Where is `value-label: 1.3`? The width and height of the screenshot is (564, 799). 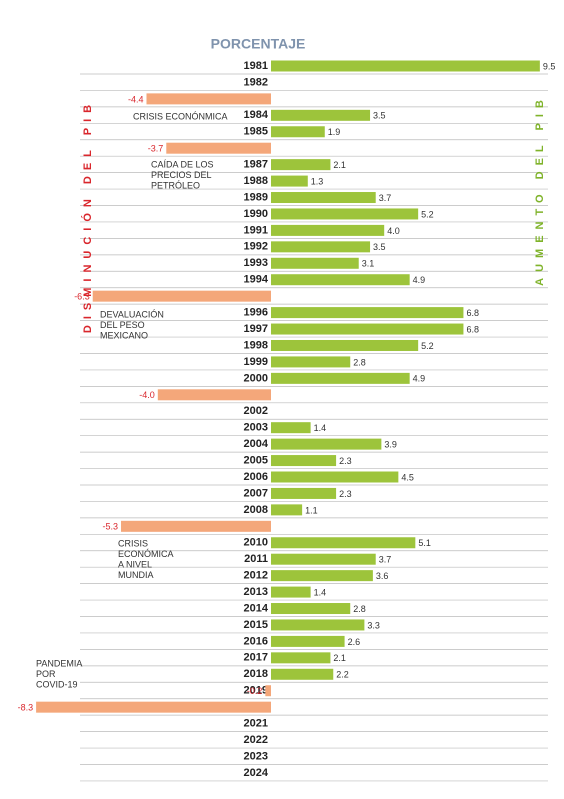
value-label: 1.3 is located at coordinates (317, 181).